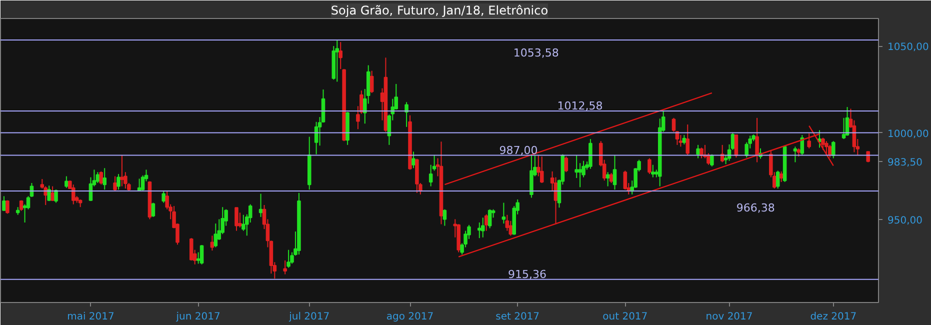  Describe the element at coordinates (905, 162) in the screenshot. I see `y-tick-label: 983,50` at that location.